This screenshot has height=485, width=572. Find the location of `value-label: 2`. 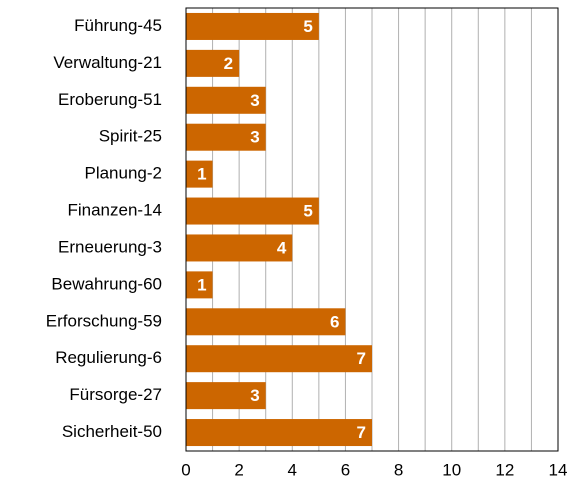

value-label: 2 is located at coordinates (228, 63).